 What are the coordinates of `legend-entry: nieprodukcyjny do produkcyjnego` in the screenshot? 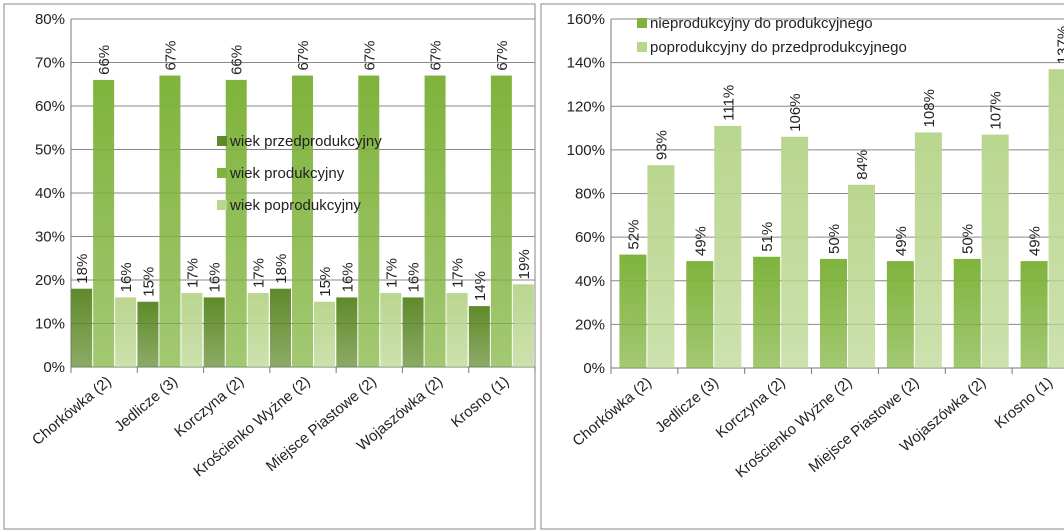 It's located at (761, 23).